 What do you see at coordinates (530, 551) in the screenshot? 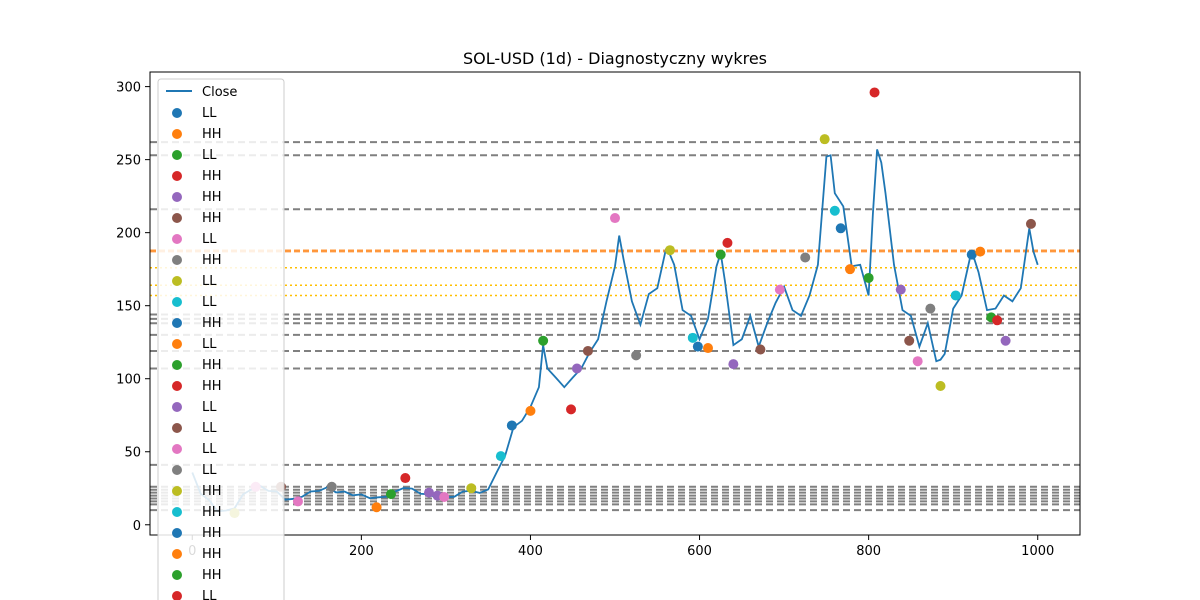
I see `x-tick-label: 400` at bounding box center [530, 551].